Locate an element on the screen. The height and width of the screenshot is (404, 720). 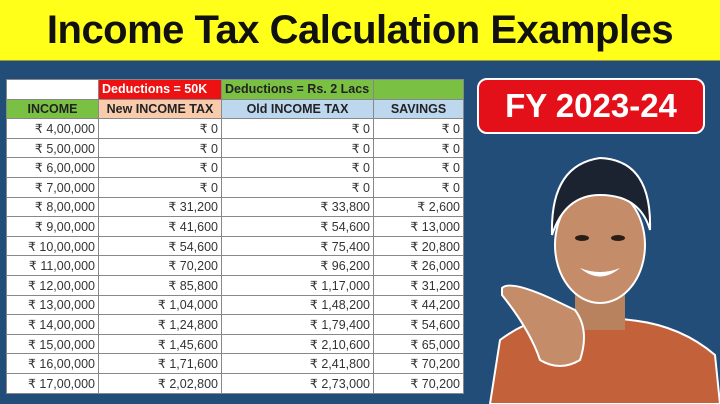
savings-cell: ₹ 54,600 is located at coordinates (418, 324).